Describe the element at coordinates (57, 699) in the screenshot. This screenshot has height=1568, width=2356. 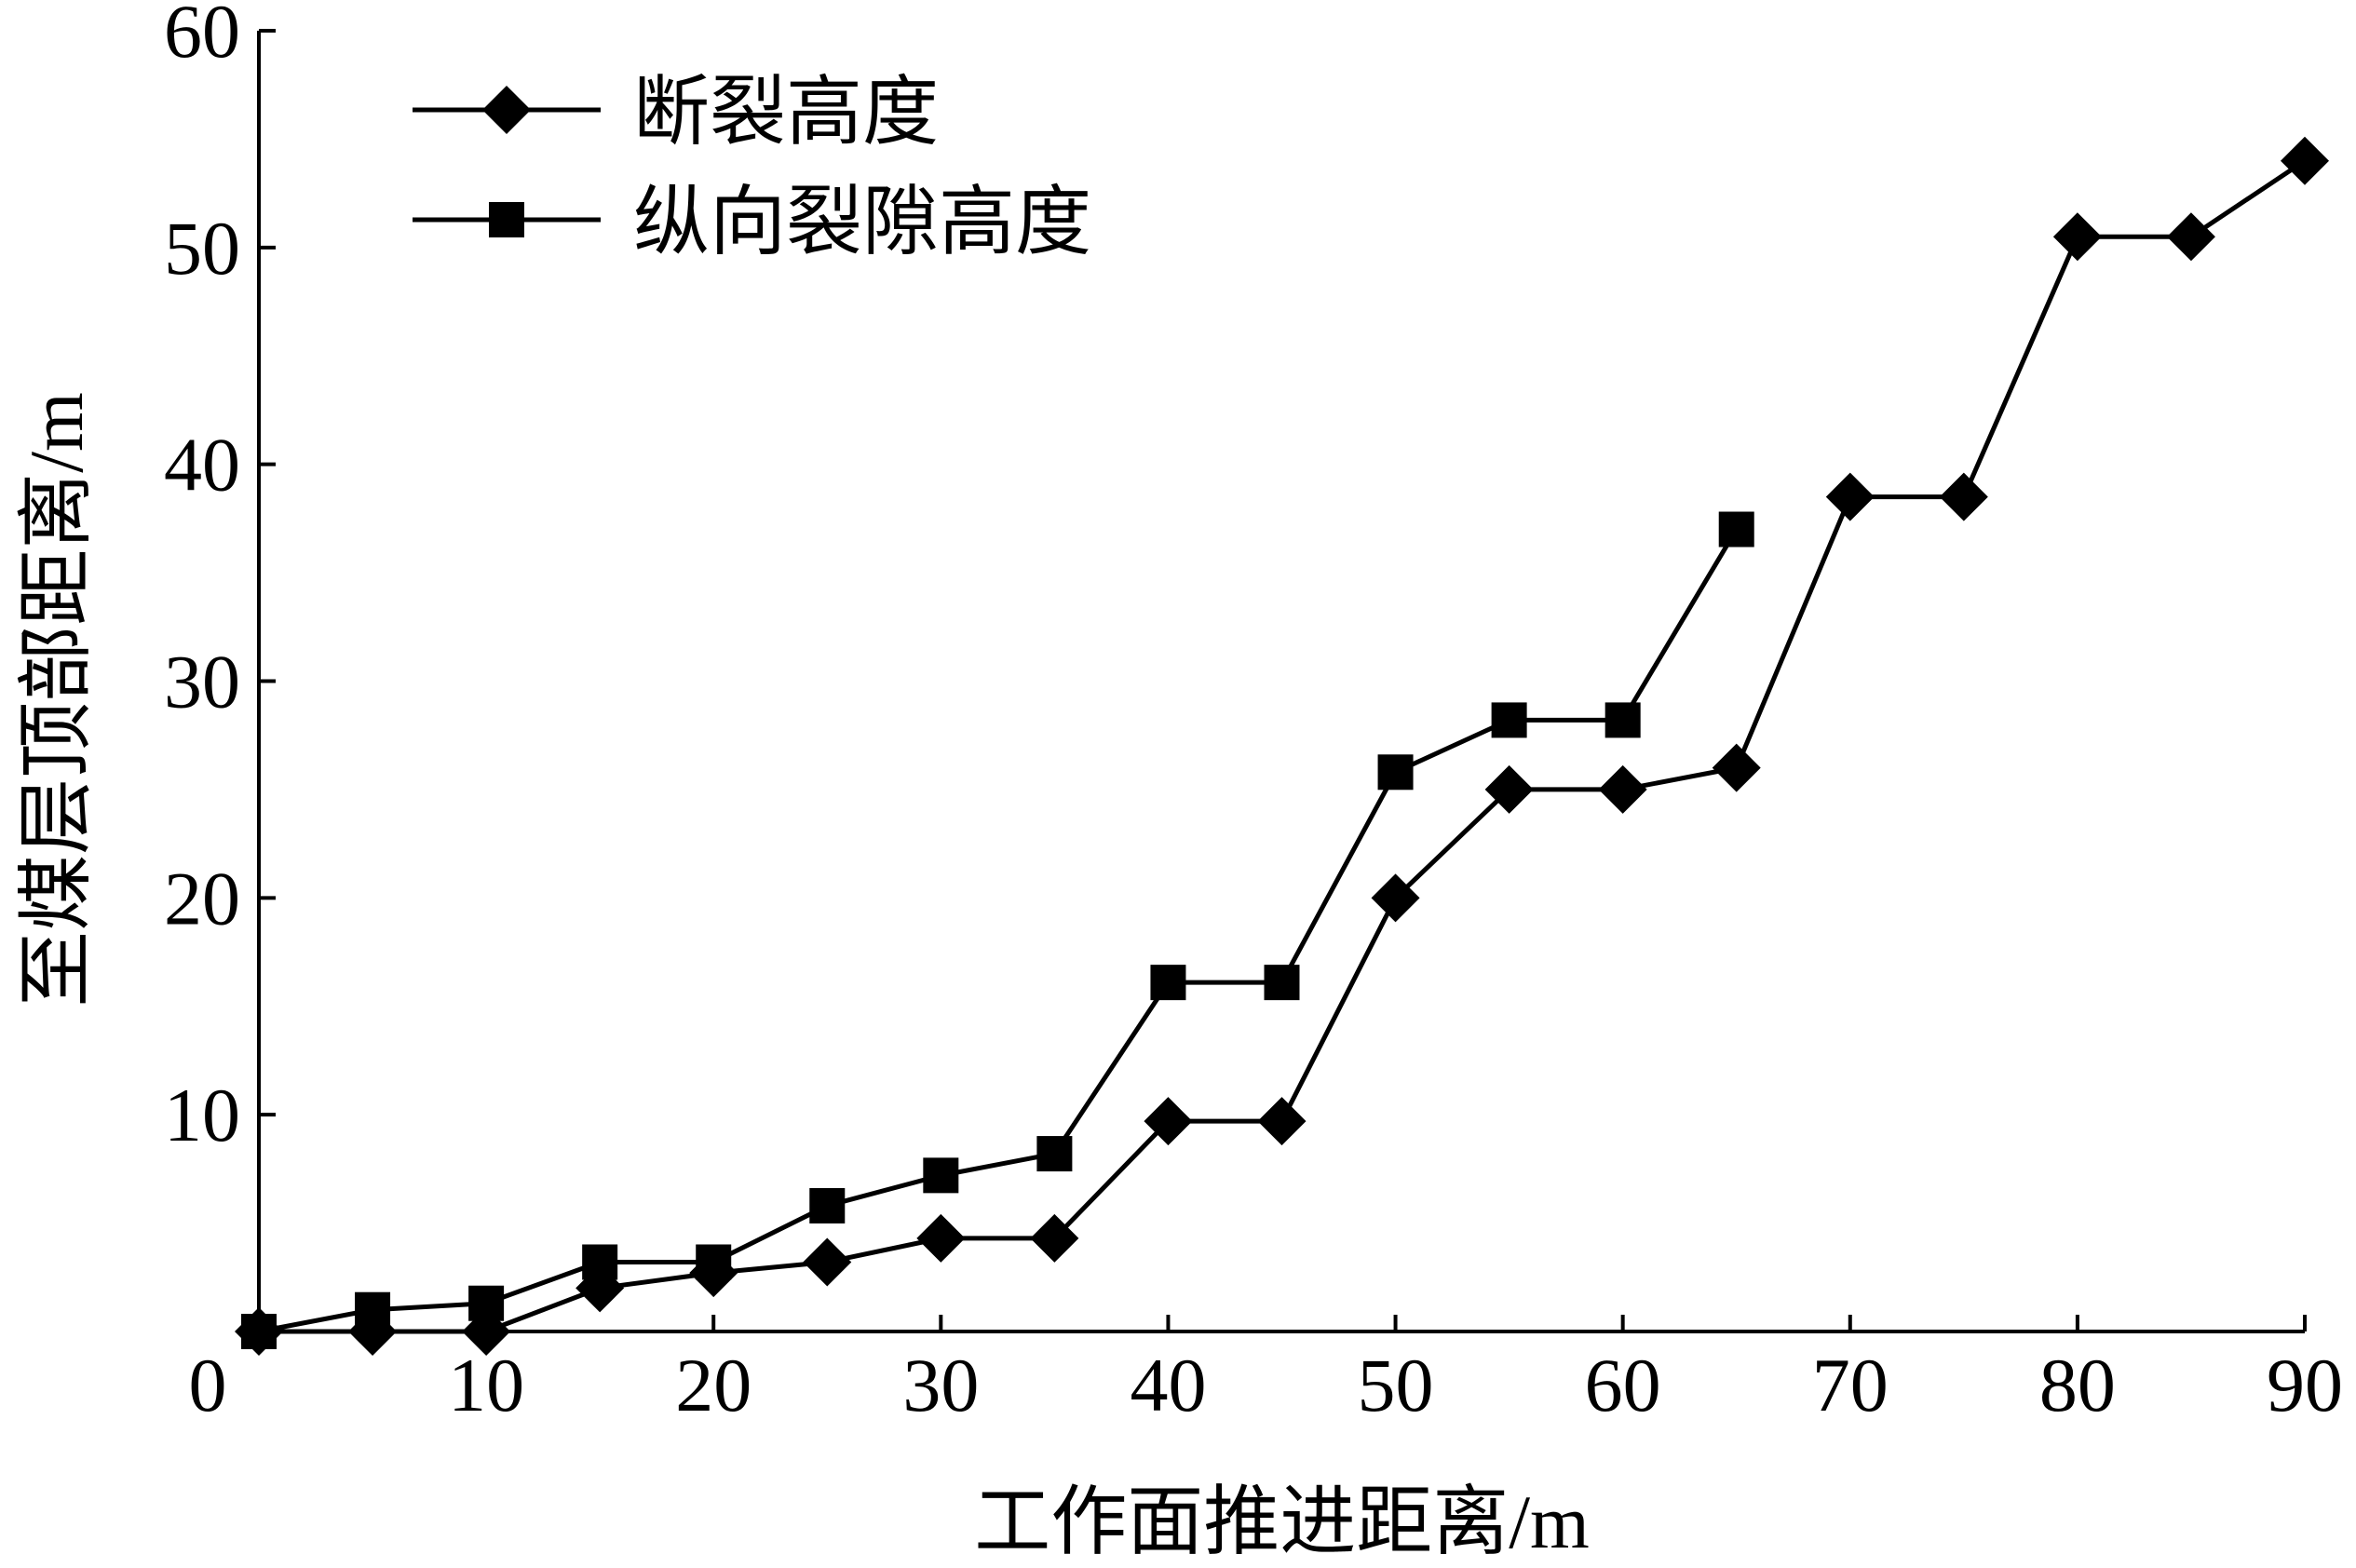
I see `y-axis-title: 至煤层顶部距离/m` at that location.